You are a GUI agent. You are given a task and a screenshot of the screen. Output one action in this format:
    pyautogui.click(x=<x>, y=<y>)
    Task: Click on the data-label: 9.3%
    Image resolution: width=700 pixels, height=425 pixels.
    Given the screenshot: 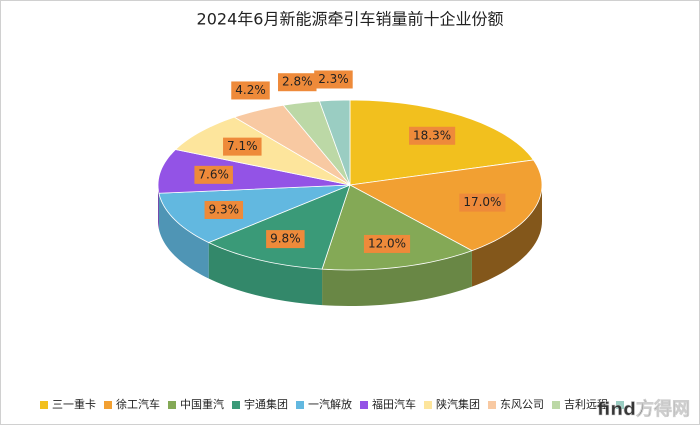 What is the action you would take?
    pyautogui.click(x=224, y=209)
    